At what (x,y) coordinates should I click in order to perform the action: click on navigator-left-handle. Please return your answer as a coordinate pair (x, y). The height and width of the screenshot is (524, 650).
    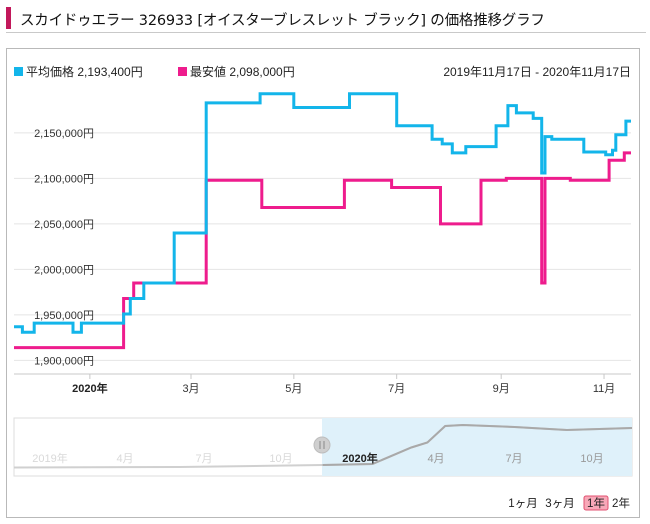
    Looking at the image, I should click on (322, 445).